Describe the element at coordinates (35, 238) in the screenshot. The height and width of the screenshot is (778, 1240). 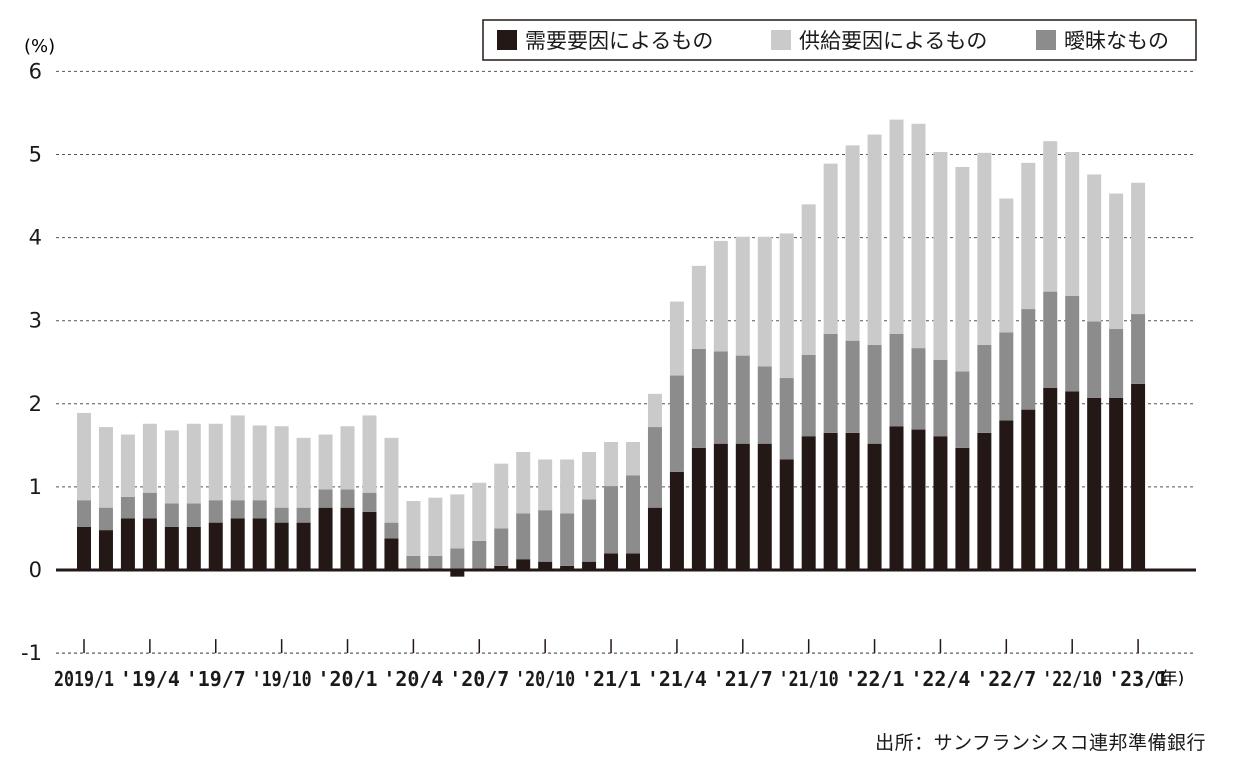
I see `y-tick-label: 4` at that location.